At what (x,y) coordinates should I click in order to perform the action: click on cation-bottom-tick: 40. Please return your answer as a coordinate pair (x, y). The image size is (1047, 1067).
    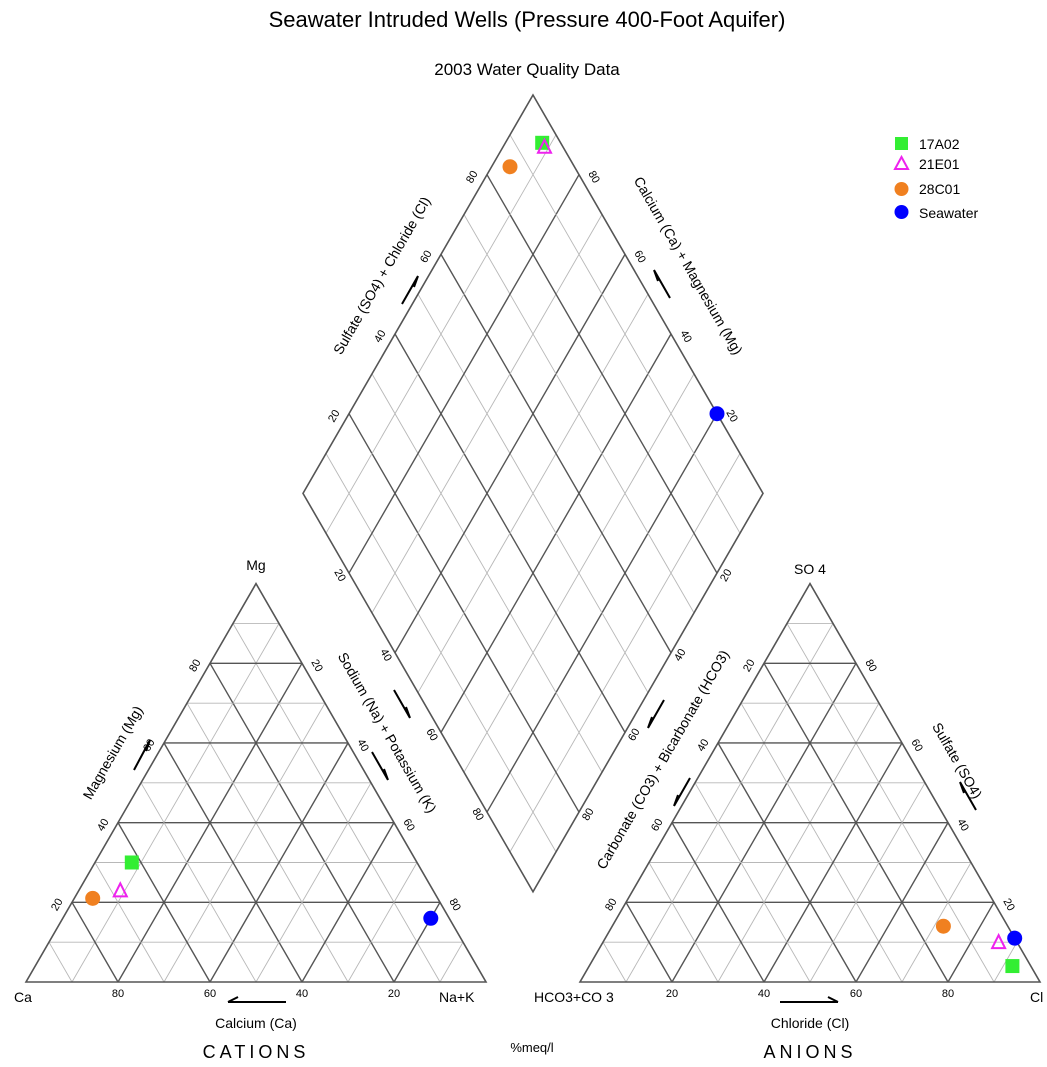
    Looking at the image, I should click on (302, 994).